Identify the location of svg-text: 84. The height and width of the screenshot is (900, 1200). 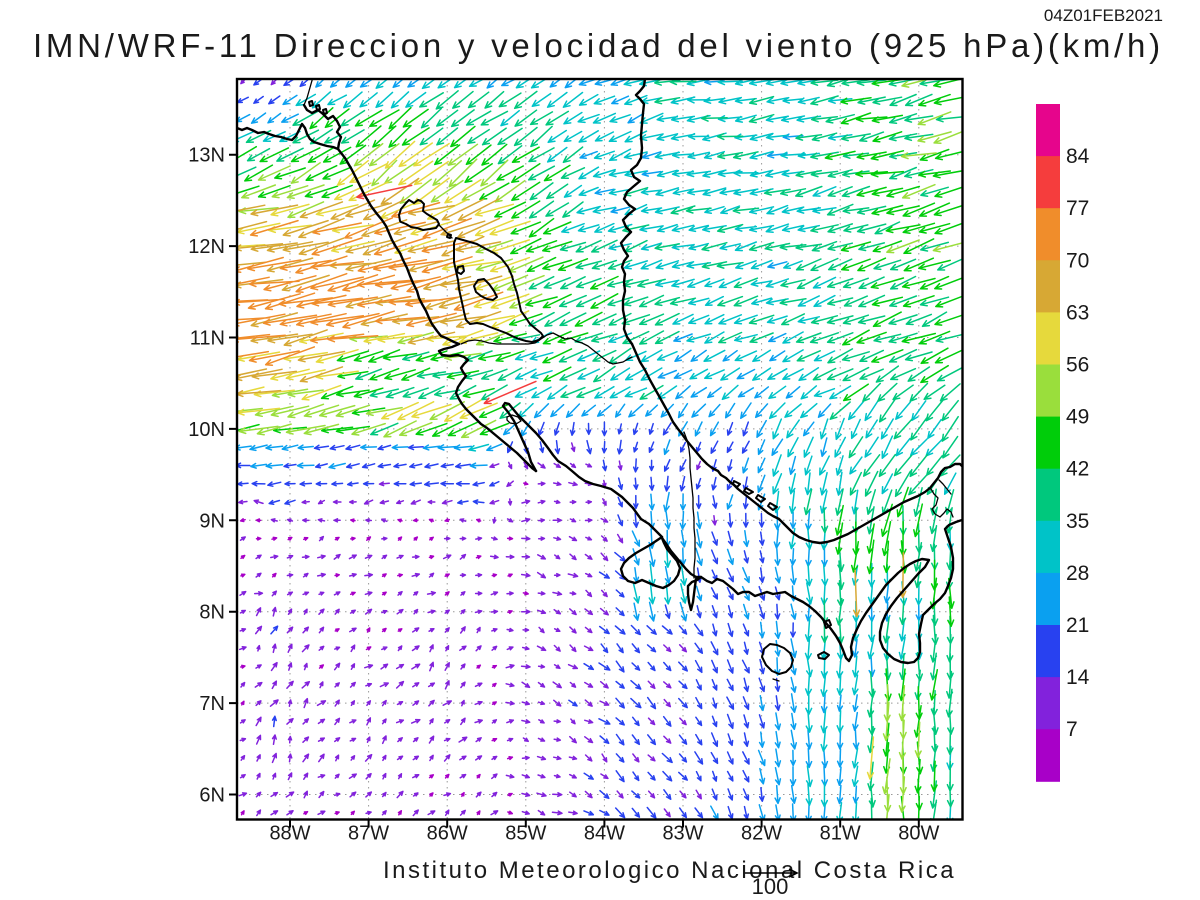
(1078, 156).